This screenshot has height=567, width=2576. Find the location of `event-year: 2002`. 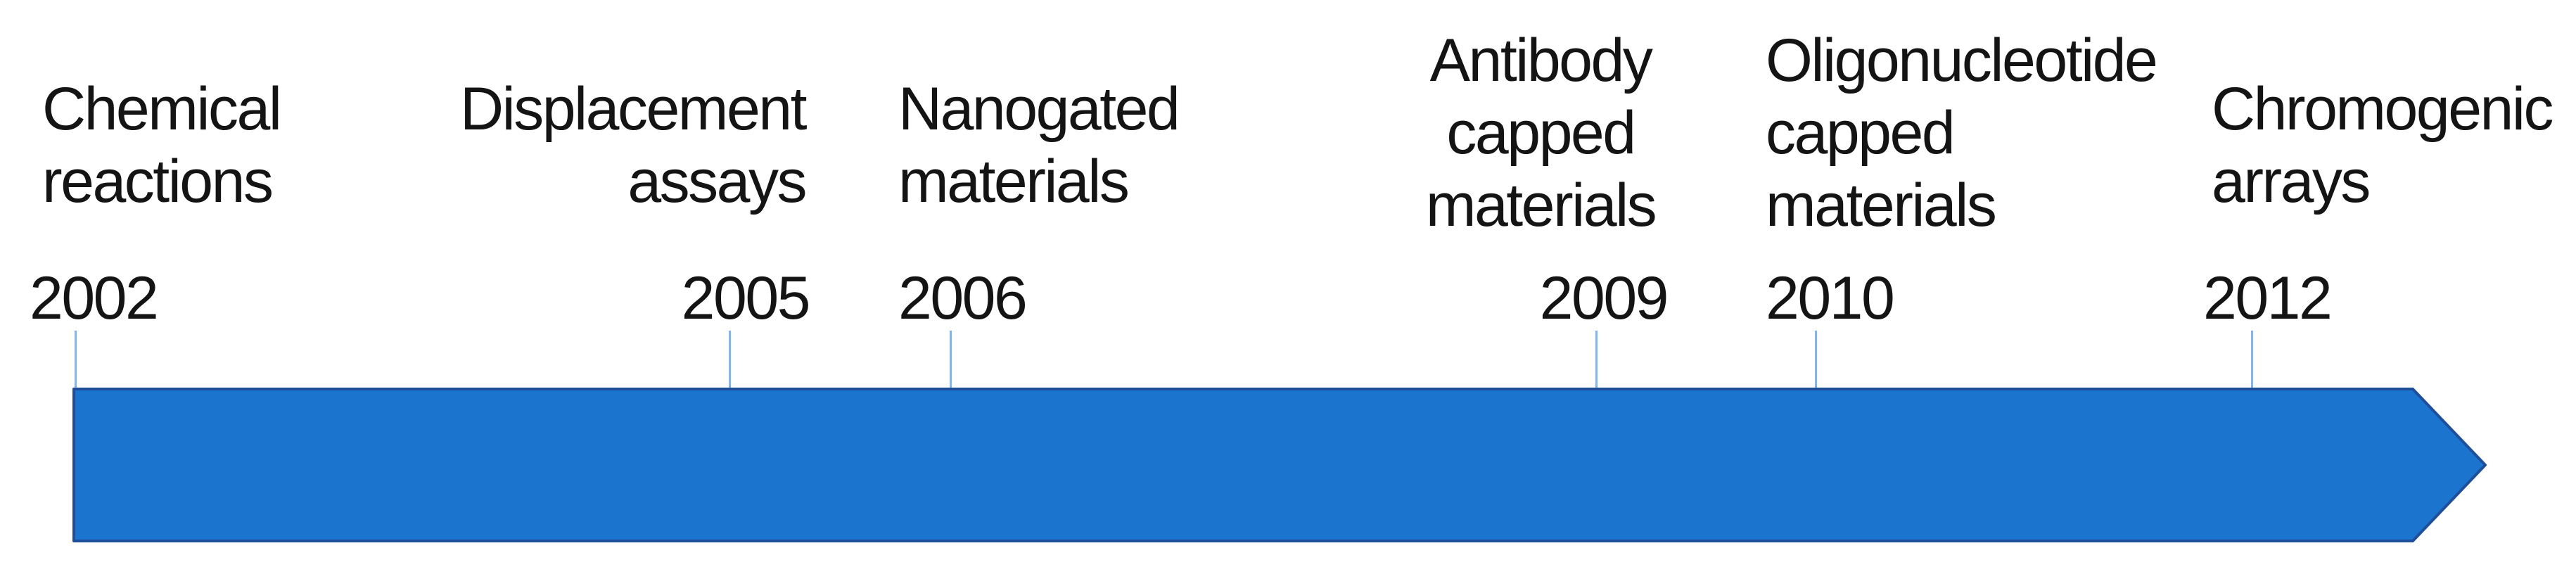

event-year: 2002 is located at coordinates (94, 299).